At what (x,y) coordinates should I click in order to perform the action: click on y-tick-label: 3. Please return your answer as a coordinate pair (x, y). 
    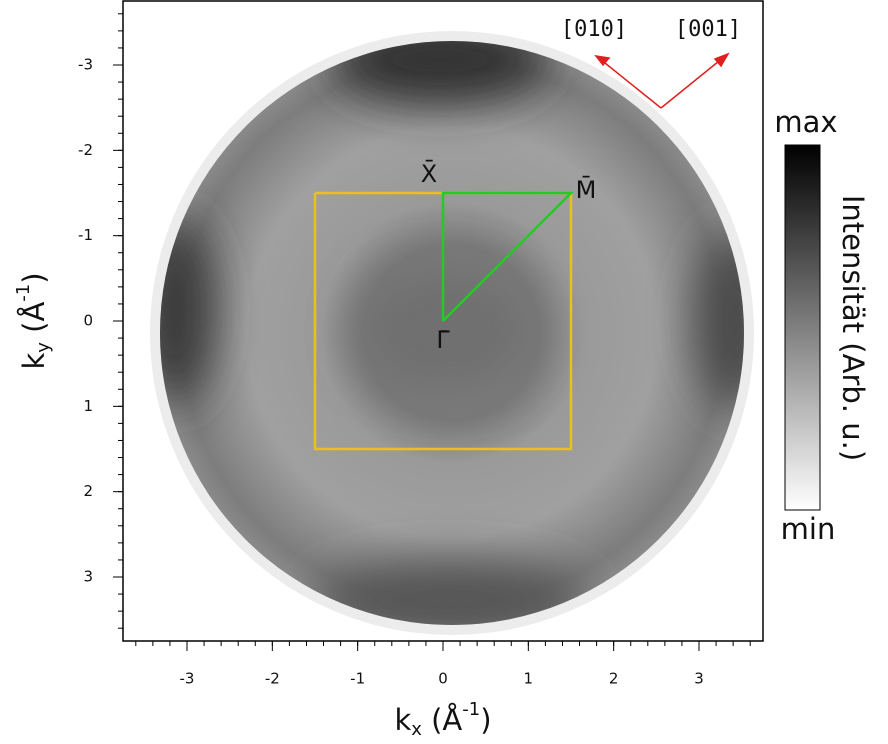
    Looking at the image, I should click on (88, 577).